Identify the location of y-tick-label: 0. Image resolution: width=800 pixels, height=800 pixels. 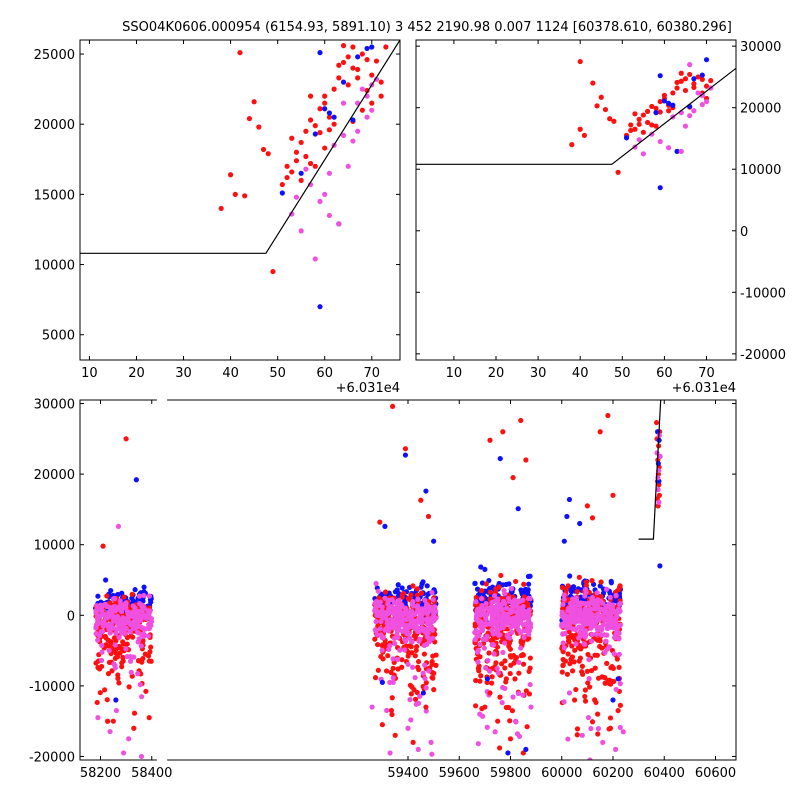
(744, 232).